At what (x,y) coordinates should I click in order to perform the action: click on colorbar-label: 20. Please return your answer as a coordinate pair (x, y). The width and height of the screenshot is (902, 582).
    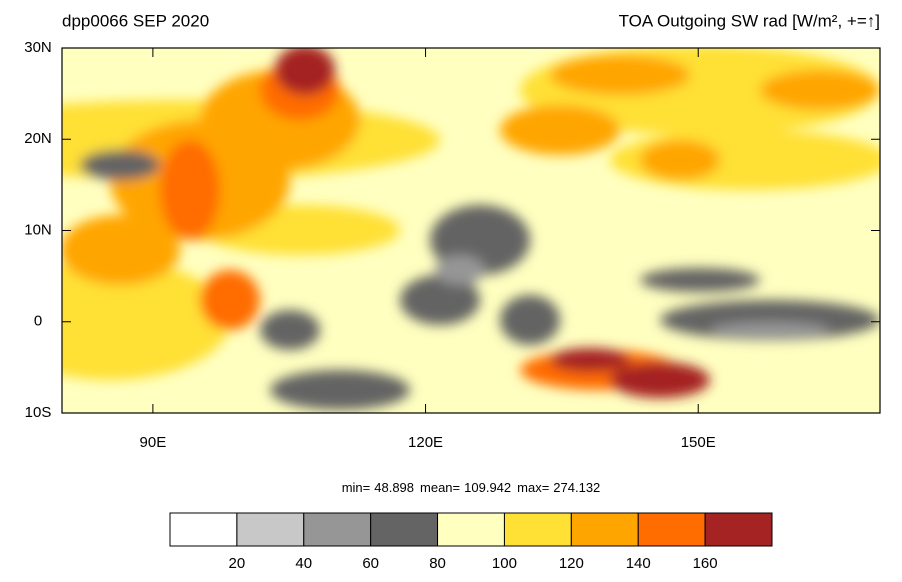
    Looking at the image, I should click on (237, 563).